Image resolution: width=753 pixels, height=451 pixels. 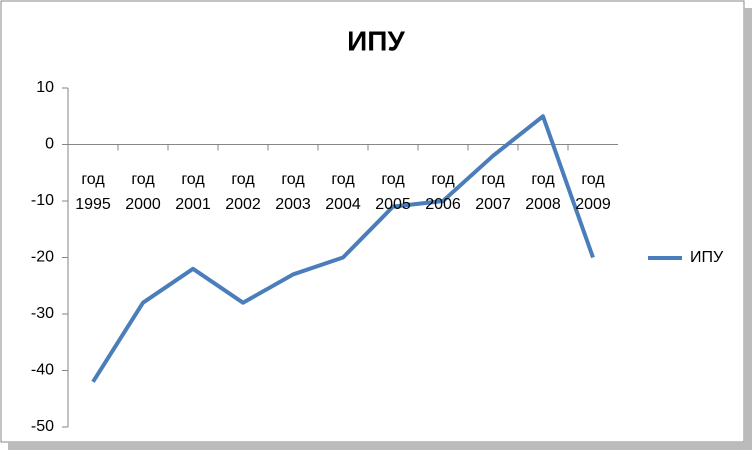 I want to click on y-tick-label: -40, so click(x=42, y=370).